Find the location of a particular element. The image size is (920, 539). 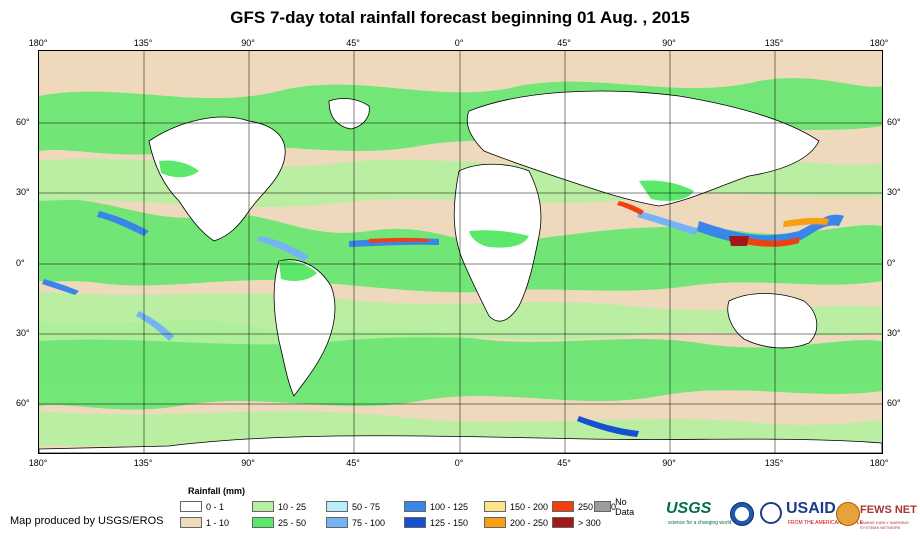

greenland is located at coordinates (349, 114).